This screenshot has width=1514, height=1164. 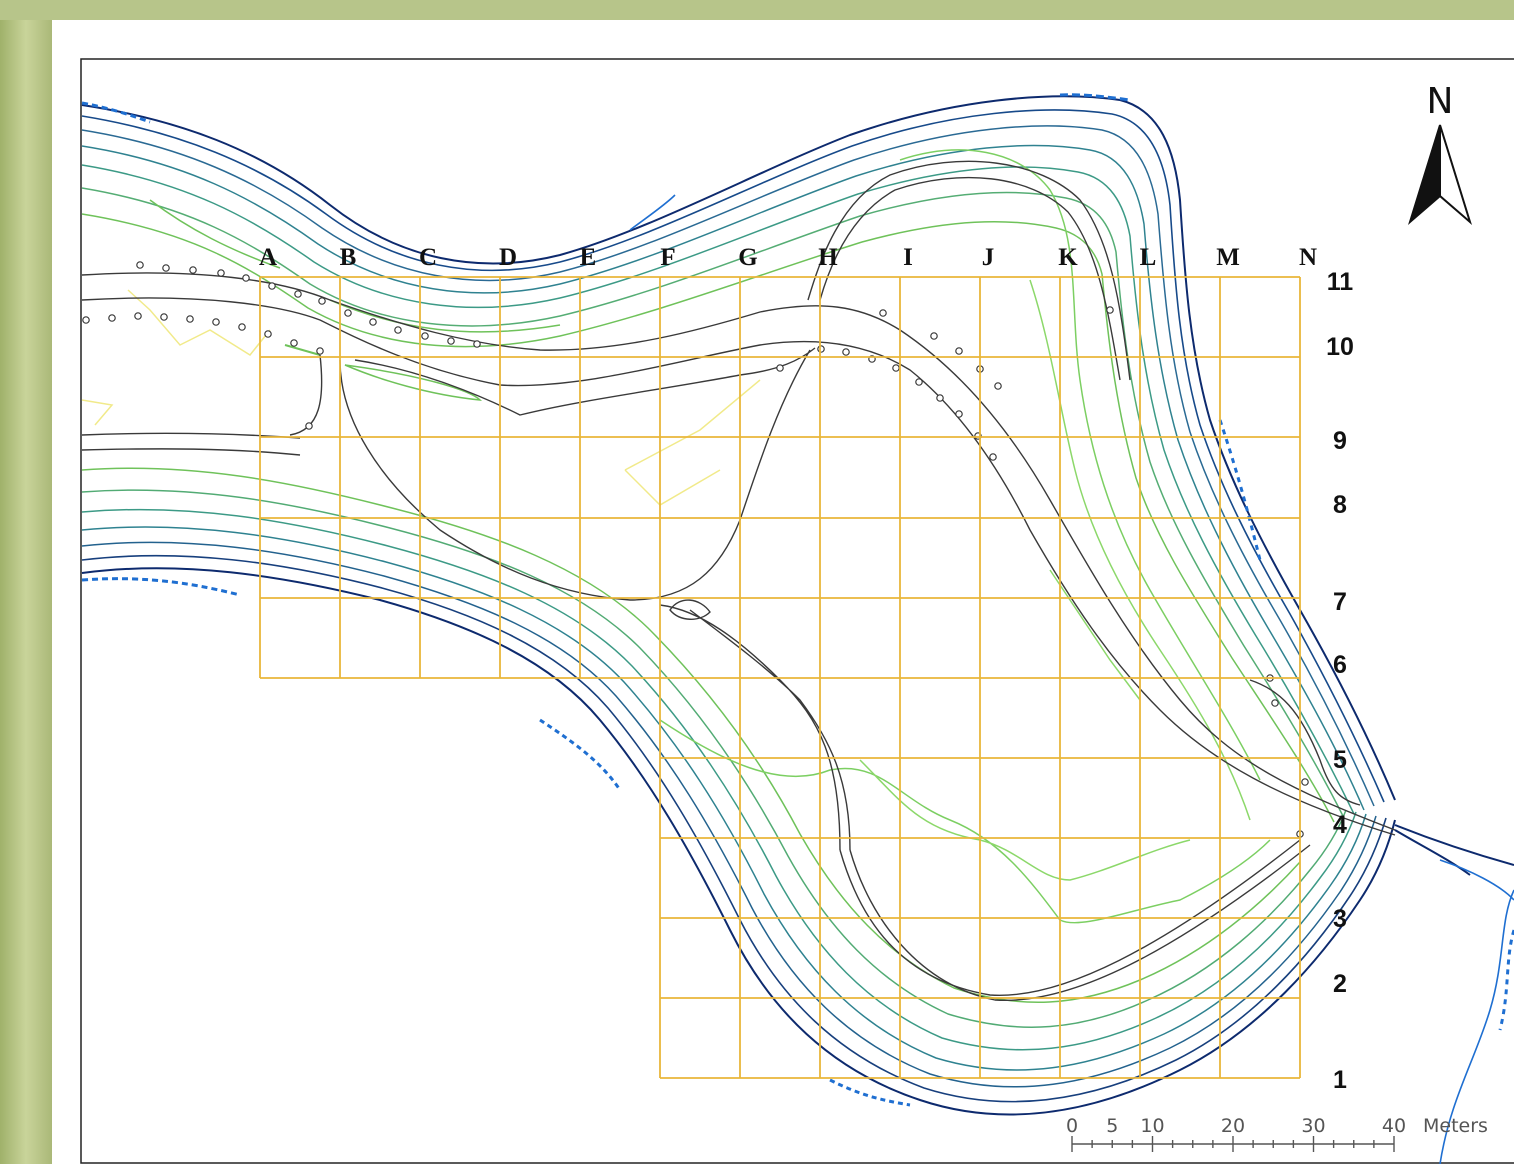 What do you see at coordinates (1424, 175) in the screenshot?
I see `north-arrow-fill-icon` at bounding box center [1424, 175].